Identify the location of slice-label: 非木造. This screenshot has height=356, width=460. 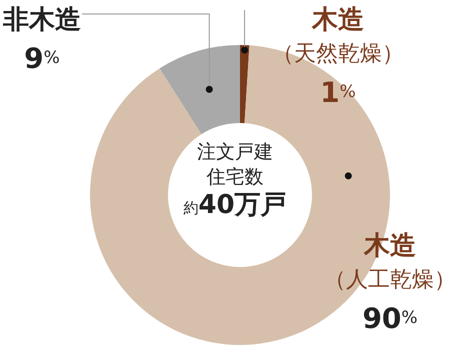
(41, 20).